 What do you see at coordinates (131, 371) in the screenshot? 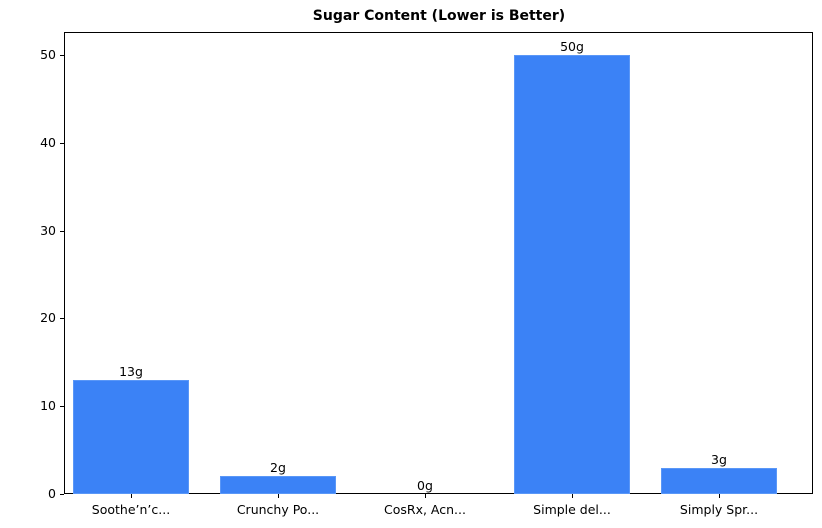
I see `bar-value-label: 13g` at bounding box center [131, 371].